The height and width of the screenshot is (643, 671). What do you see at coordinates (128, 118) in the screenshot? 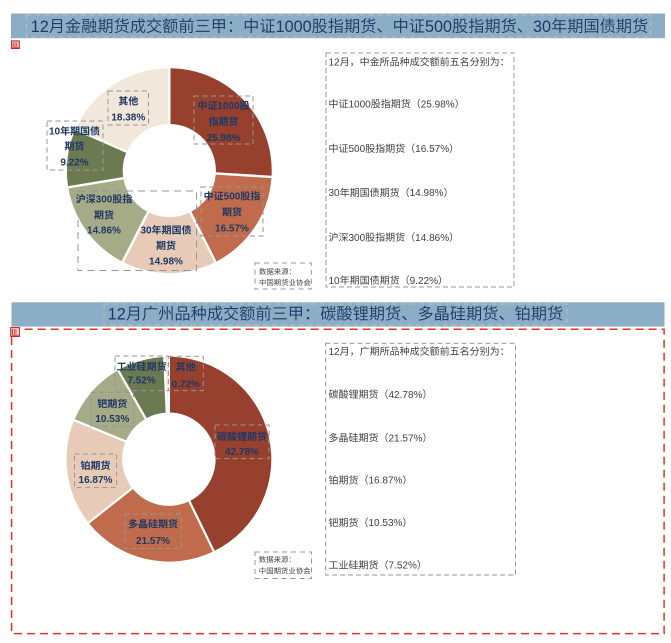
I see `svg-text: 18.38%` at bounding box center [128, 118].